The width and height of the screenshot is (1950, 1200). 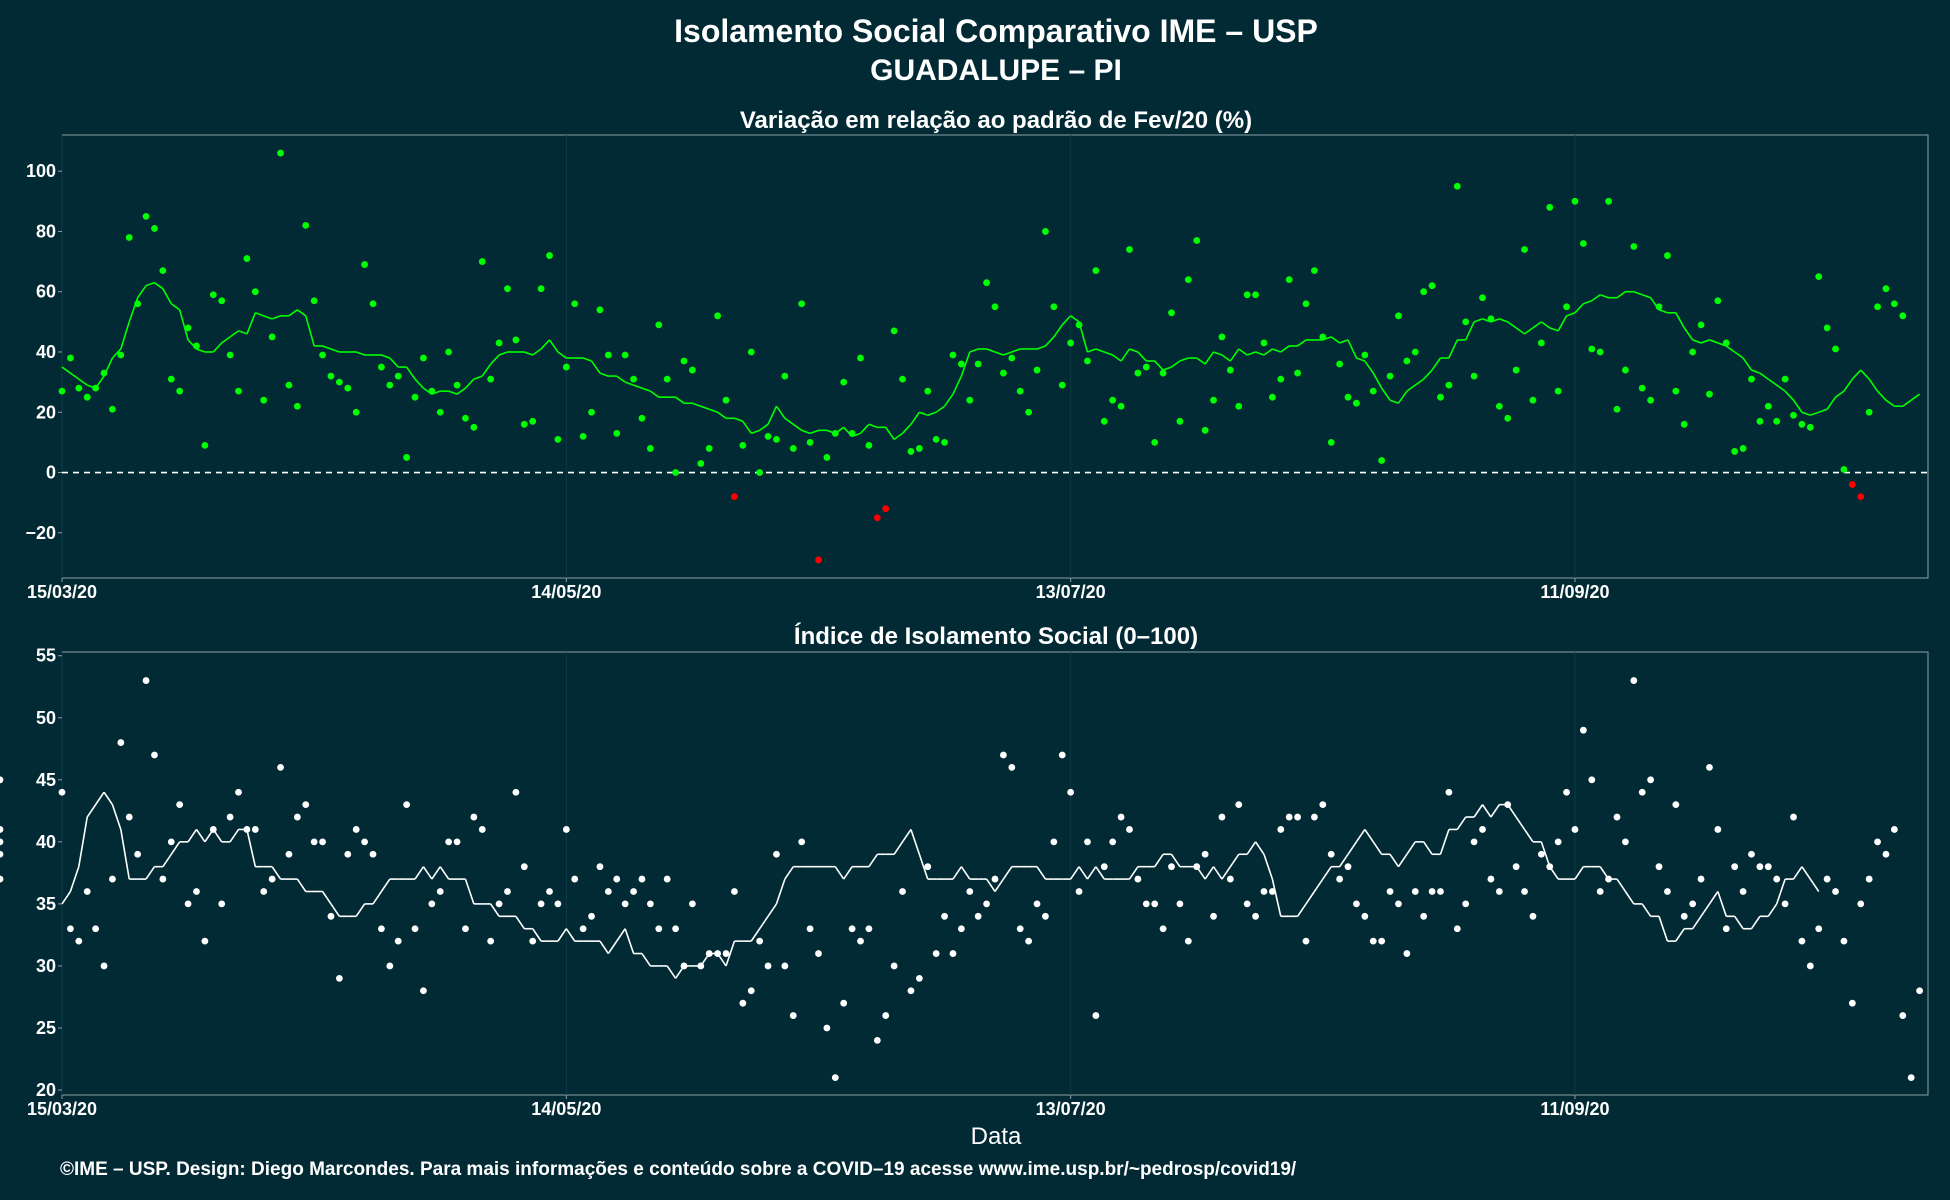 What do you see at coordinates (46, 231) in the screenshot?
I see `panel1-y-tick-label: 80` at bounding box center [46, 231].